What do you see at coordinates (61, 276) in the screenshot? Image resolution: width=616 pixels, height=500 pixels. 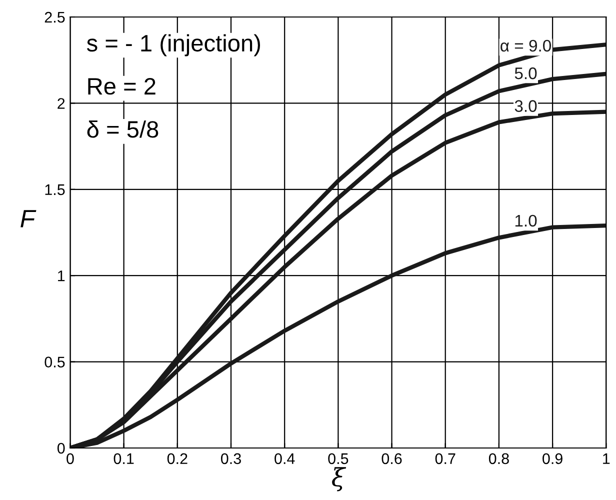 I see `y-tick-label: 1` at bounding box center [61, 276].